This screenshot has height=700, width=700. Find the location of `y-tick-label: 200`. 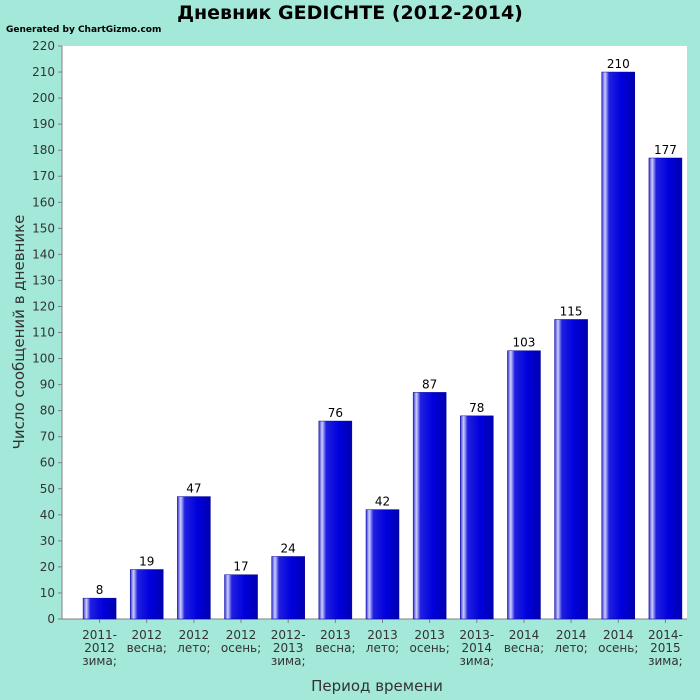

y-tick-label: 200 is located at coordinates (43, 98).